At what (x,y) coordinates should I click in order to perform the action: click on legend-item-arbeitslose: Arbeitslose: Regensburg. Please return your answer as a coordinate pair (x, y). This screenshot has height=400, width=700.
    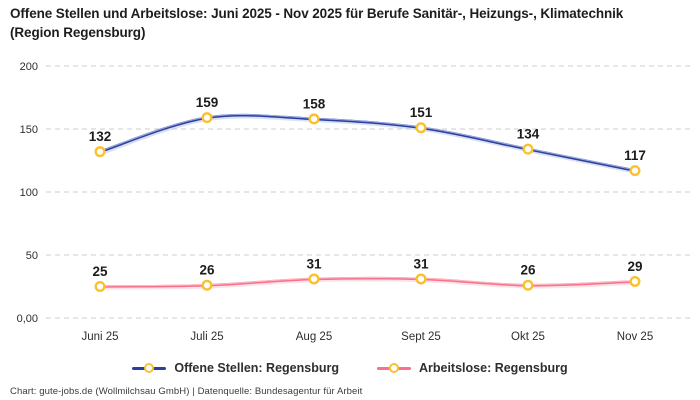
    Looking at the image, I should click on (472, 368).